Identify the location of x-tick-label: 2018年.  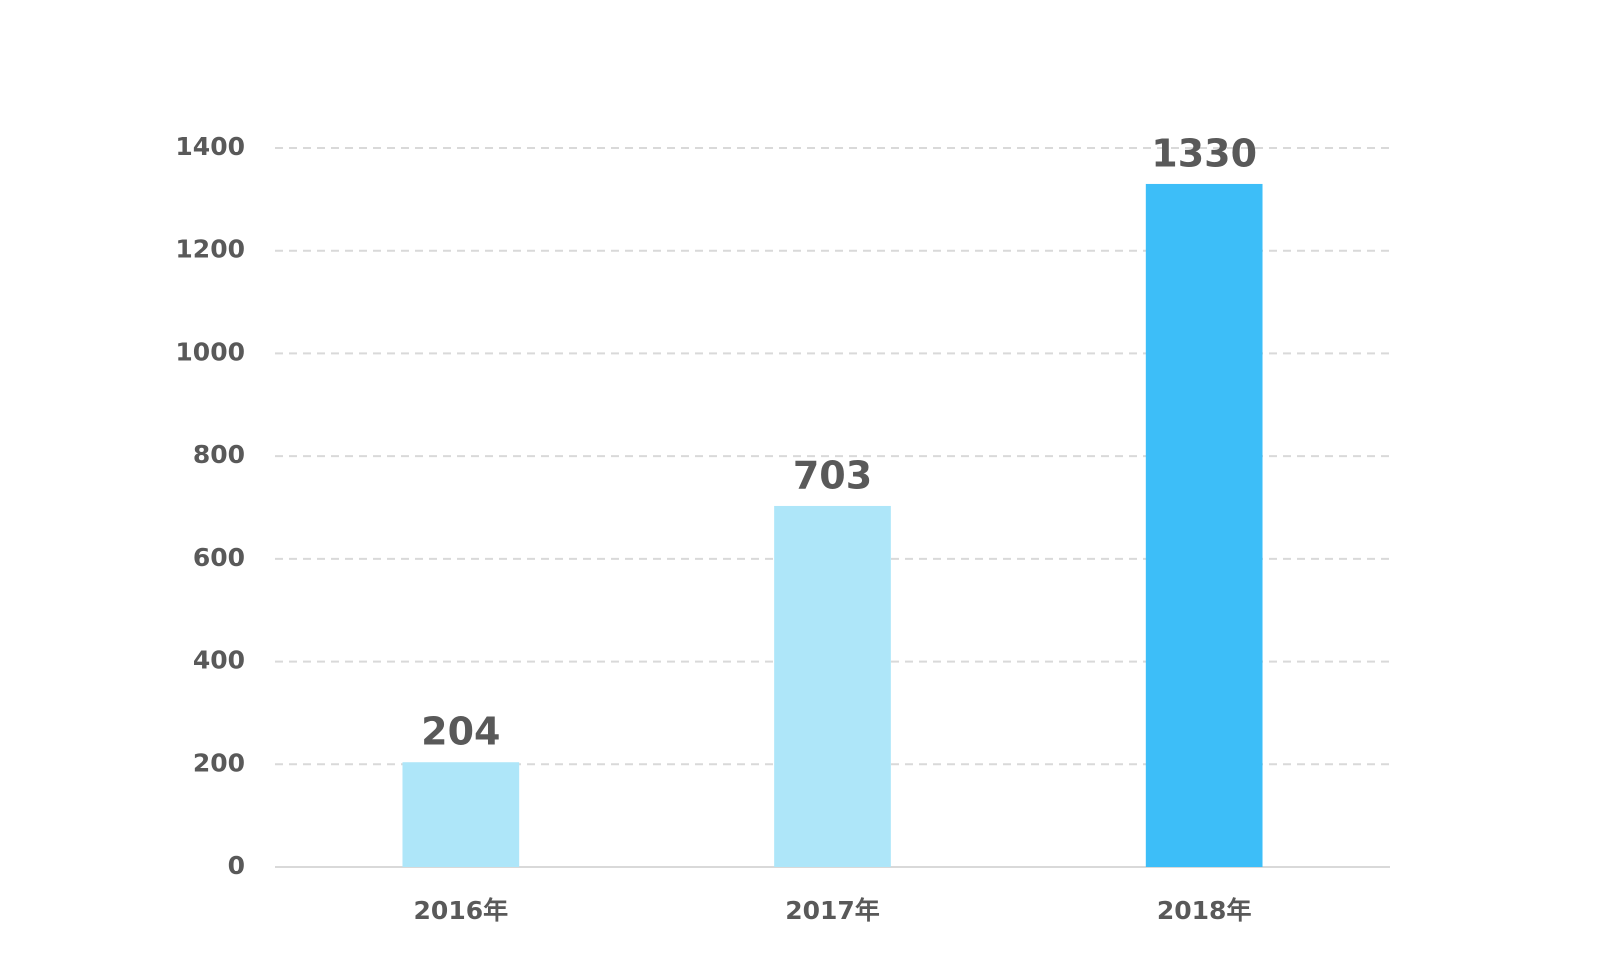
(1204, 910).